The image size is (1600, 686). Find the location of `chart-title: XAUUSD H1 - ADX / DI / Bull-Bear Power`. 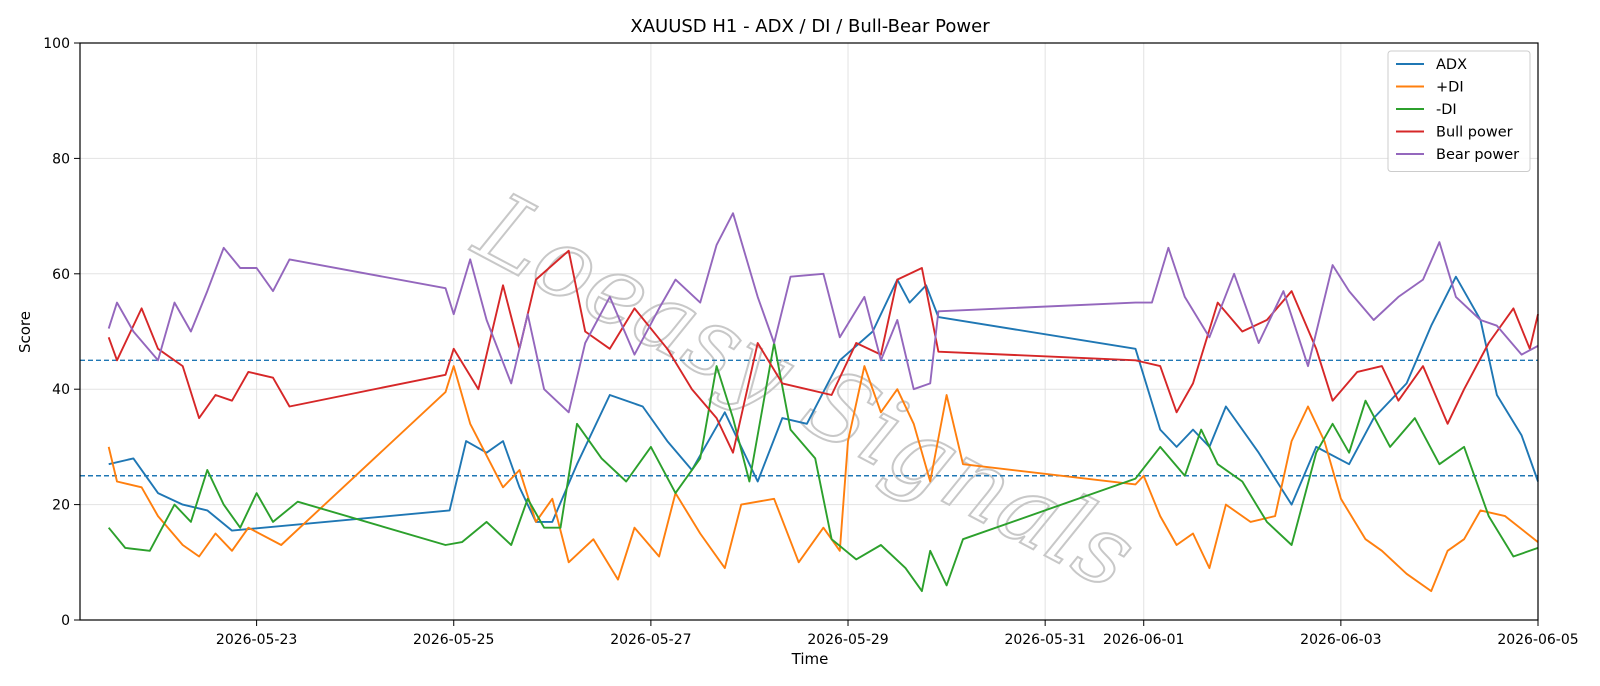

chart-title: XAUUSD H1 - ADX / DI / Bull-Bear Power is located at coordinates (810, 26).